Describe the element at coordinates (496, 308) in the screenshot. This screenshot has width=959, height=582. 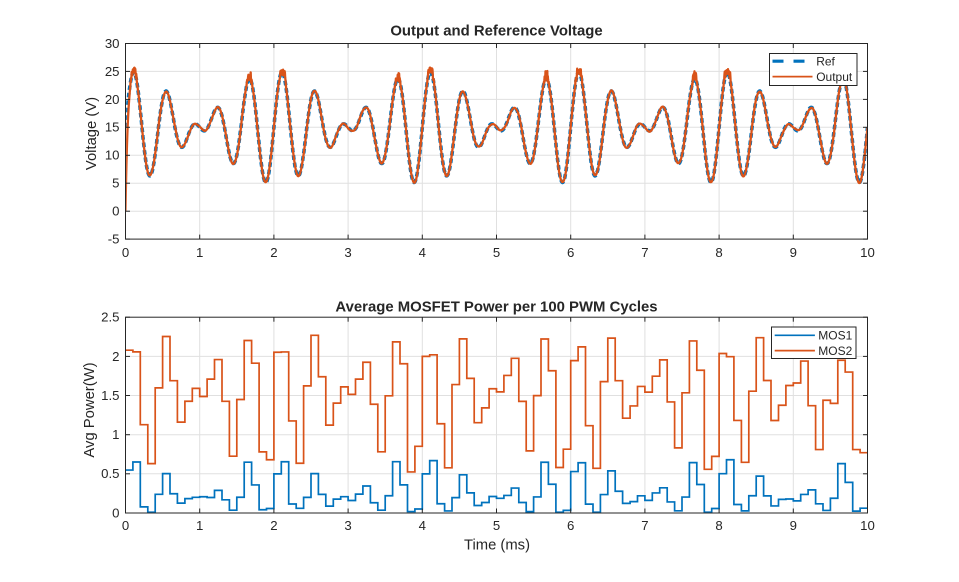
I see `svg-text:Average MOSFET Power per 100 P: Average MOSFET Power per 100 PWM Cycles` at that location.